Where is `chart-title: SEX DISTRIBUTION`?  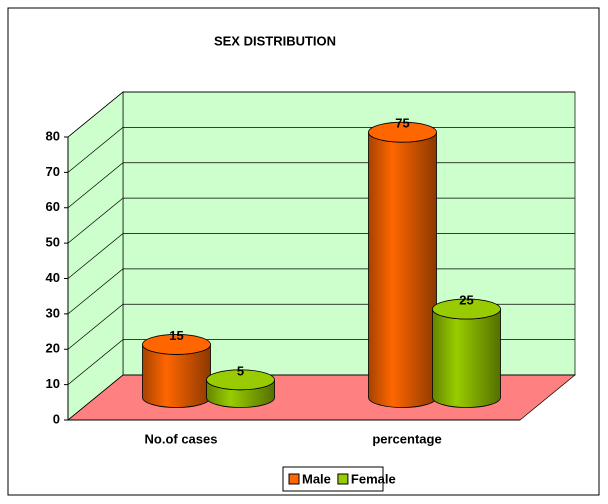 chart-title: SEX DISTRIBUTION is located at coordinates (275, 40).